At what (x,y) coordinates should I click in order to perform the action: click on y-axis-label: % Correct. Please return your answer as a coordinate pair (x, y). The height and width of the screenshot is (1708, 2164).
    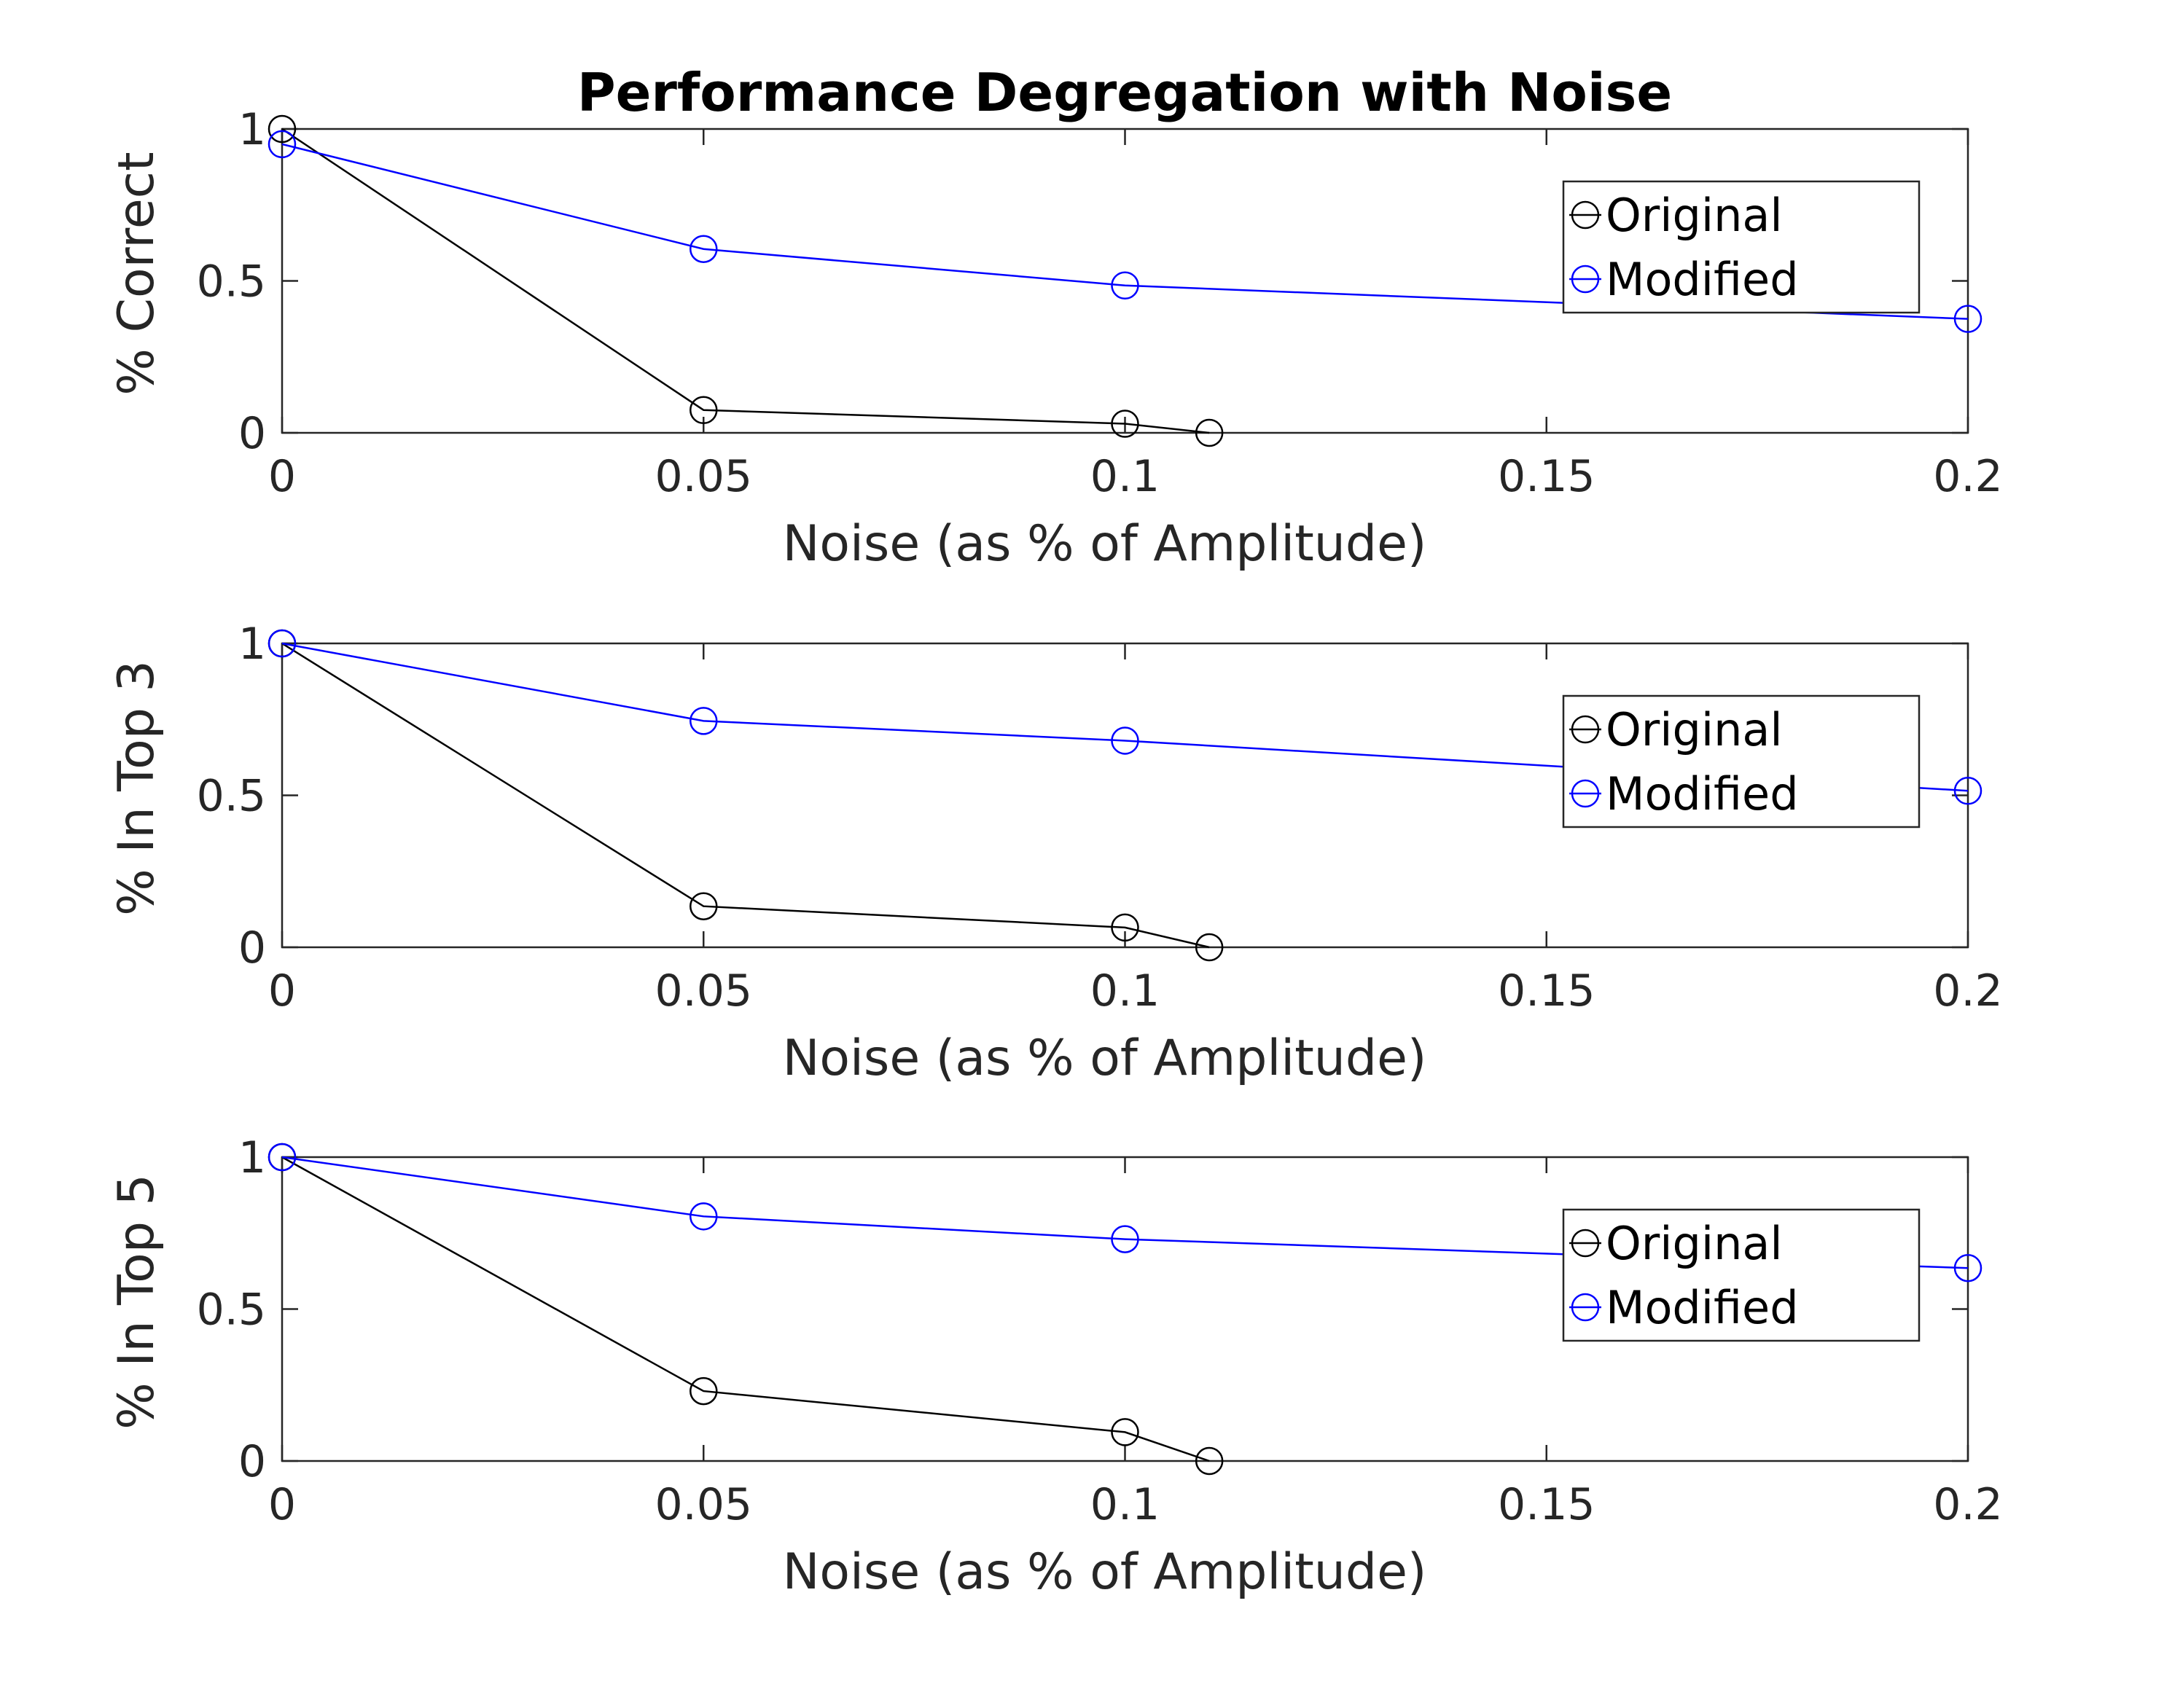
    Looking at the image, I should click on (136, 273).